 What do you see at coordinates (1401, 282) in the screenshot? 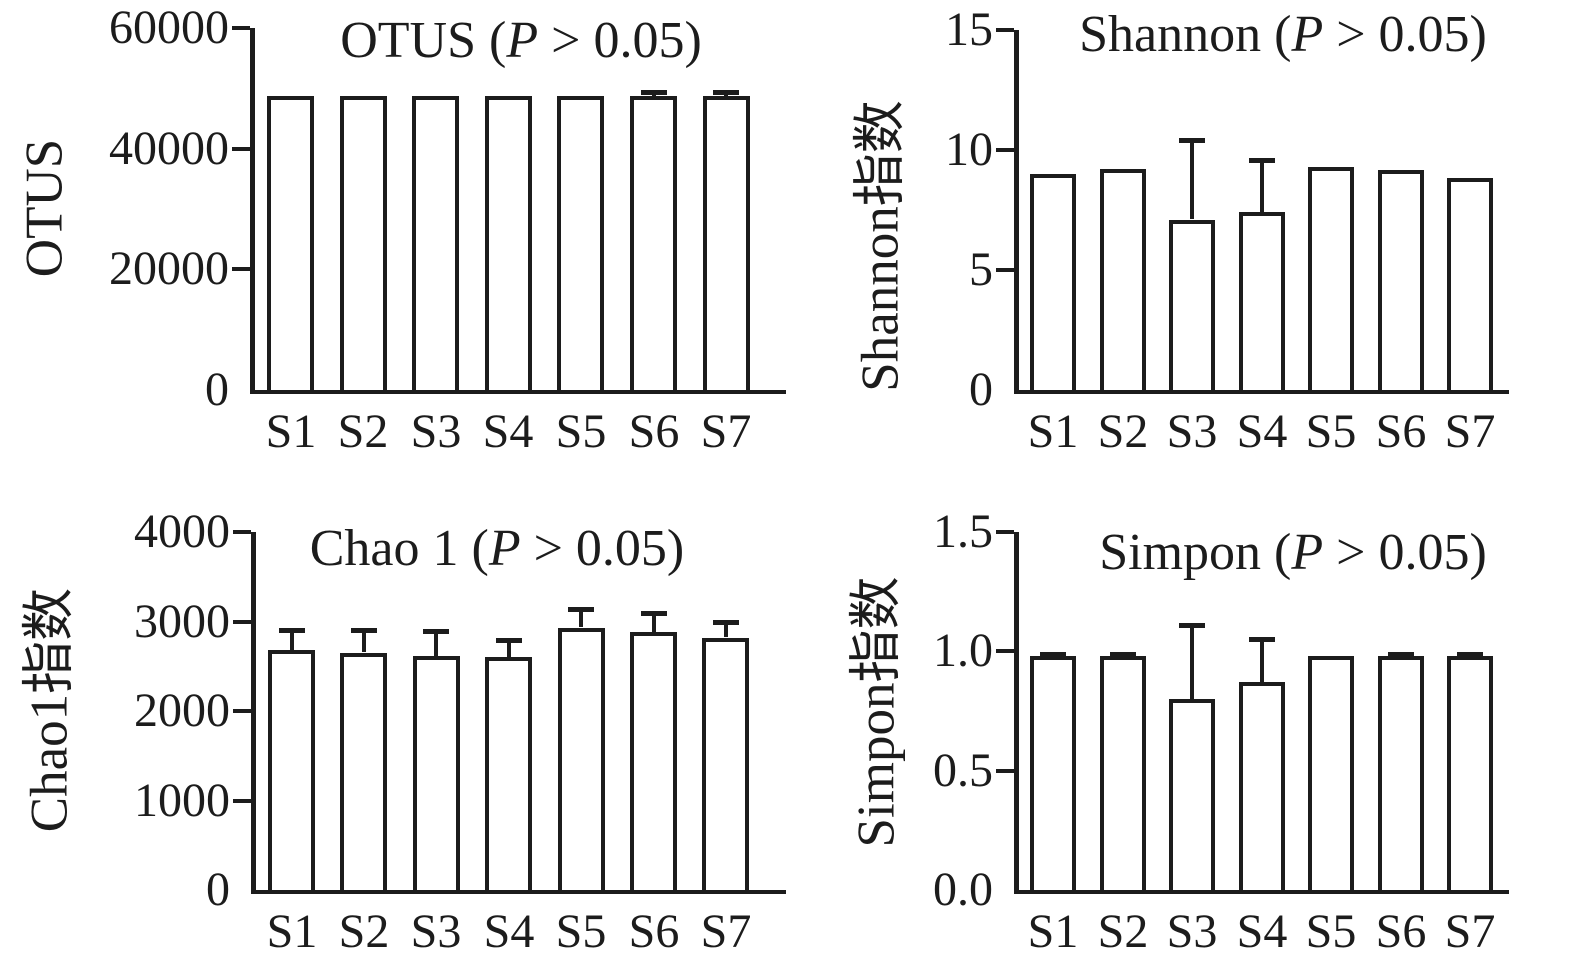
I see `bar-shannon-s6` at bounding box center [1401, 282].